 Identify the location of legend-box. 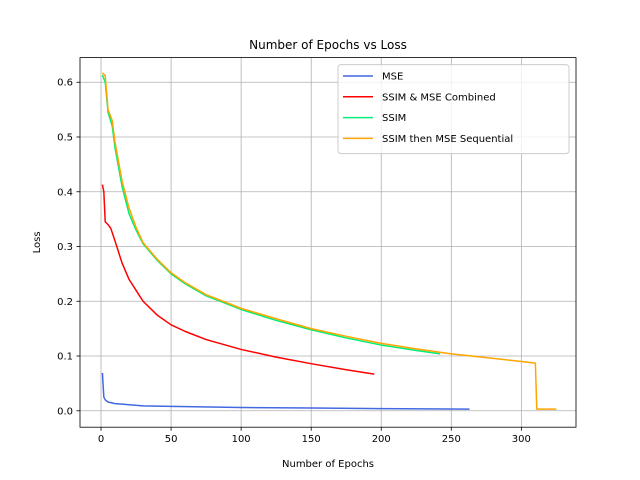
(453, 109).